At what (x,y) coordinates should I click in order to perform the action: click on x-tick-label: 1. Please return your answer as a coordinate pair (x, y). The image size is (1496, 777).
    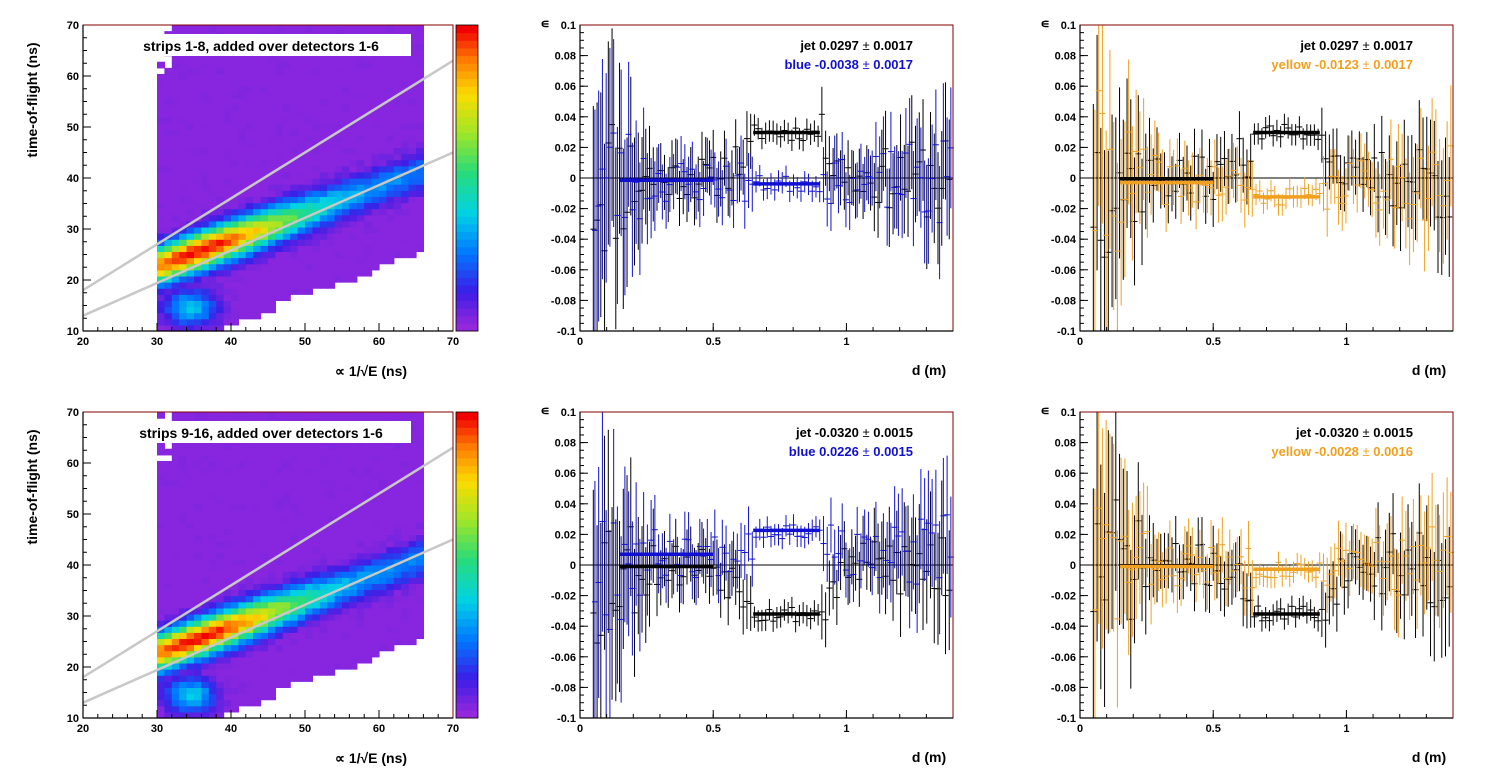
    Looking at the image, I should click on (846, 342).